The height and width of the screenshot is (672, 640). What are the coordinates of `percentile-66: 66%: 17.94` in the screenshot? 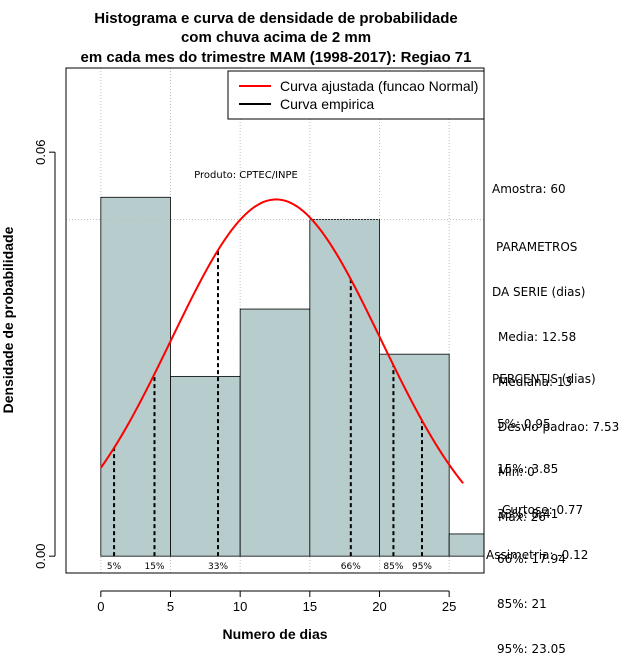 It's located at (531, 559).